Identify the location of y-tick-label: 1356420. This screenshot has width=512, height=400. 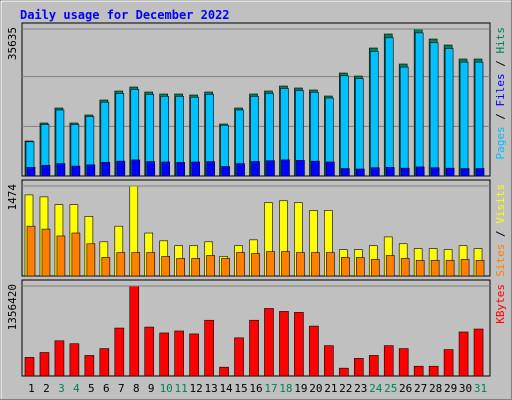
(12, 307).